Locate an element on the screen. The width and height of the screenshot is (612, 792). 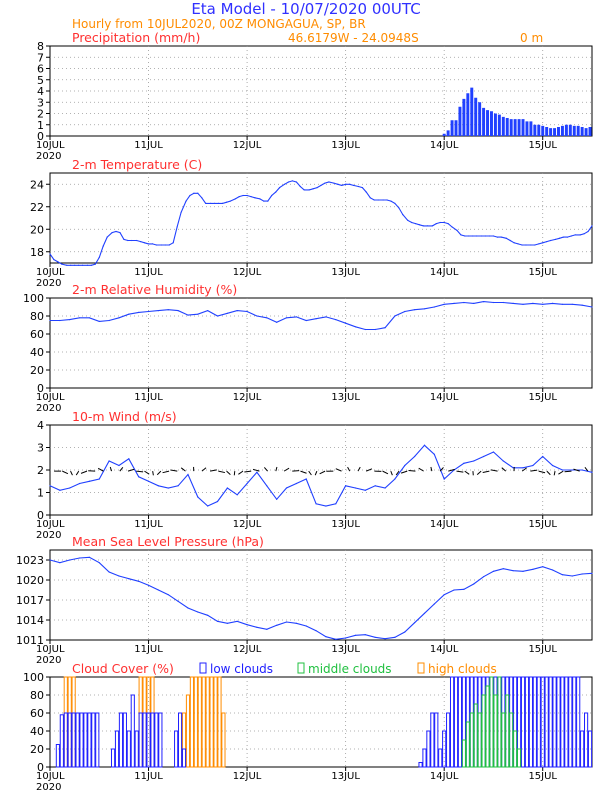
y-tick-label: 1023 is located at coordinates (30, 560).